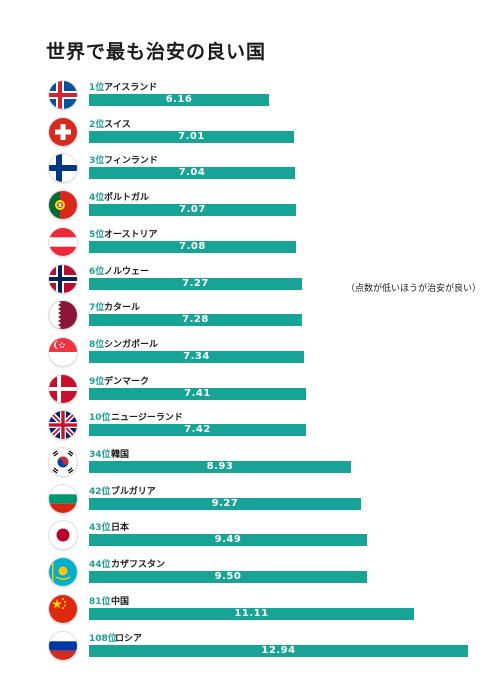 The image size is (500, 674). I want to click on new-zealand-flag-icon, so click(63, 425).